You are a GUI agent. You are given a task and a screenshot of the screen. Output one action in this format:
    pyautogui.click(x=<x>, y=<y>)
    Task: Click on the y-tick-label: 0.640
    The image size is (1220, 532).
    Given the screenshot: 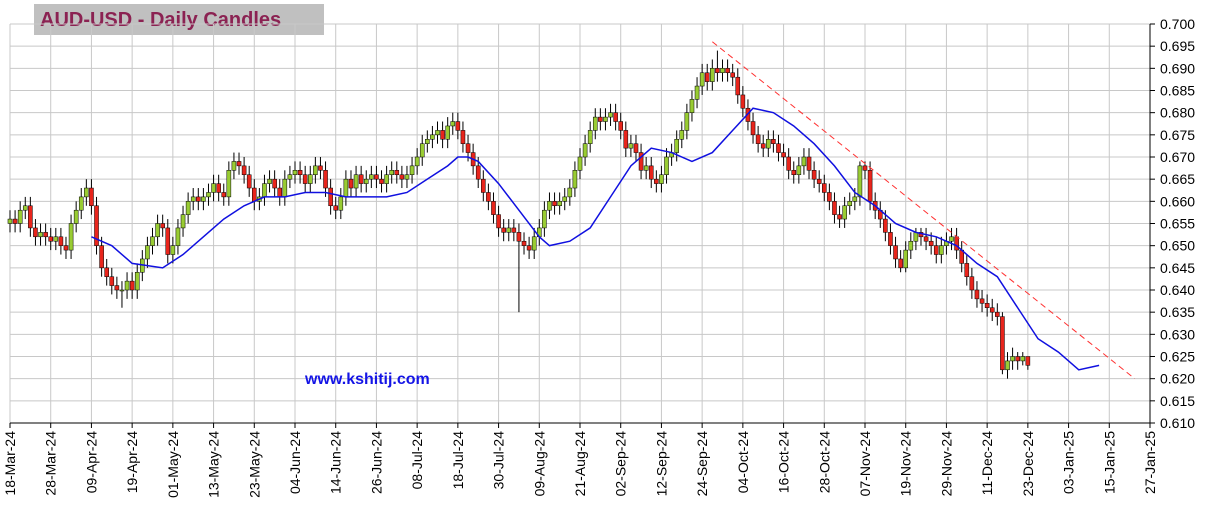 What is the action you would take?
    pyautogui.click(x=1177, y=290)
    